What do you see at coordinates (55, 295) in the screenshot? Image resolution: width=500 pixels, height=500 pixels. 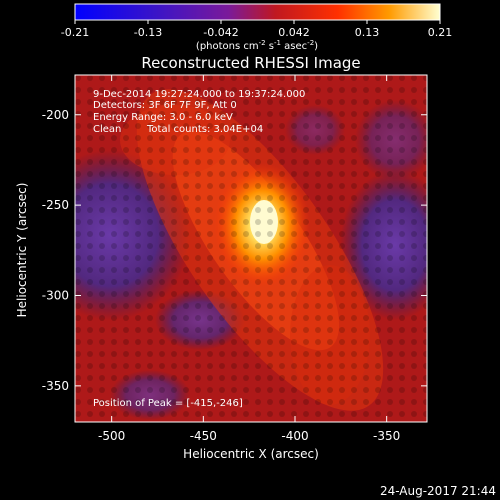 I see `y-tick-label: -300` at bounding box center [55, 295].